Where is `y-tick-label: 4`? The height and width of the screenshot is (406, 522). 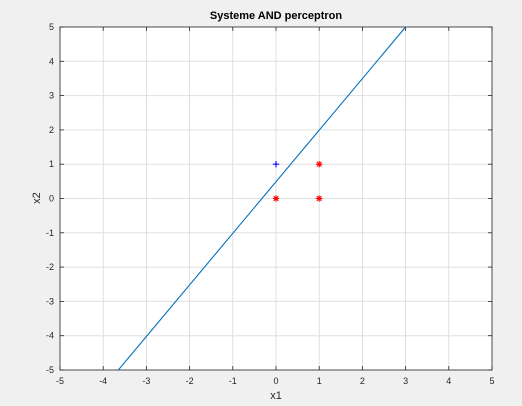 y-tick-label: 4 is located at coordinates (51, 61).